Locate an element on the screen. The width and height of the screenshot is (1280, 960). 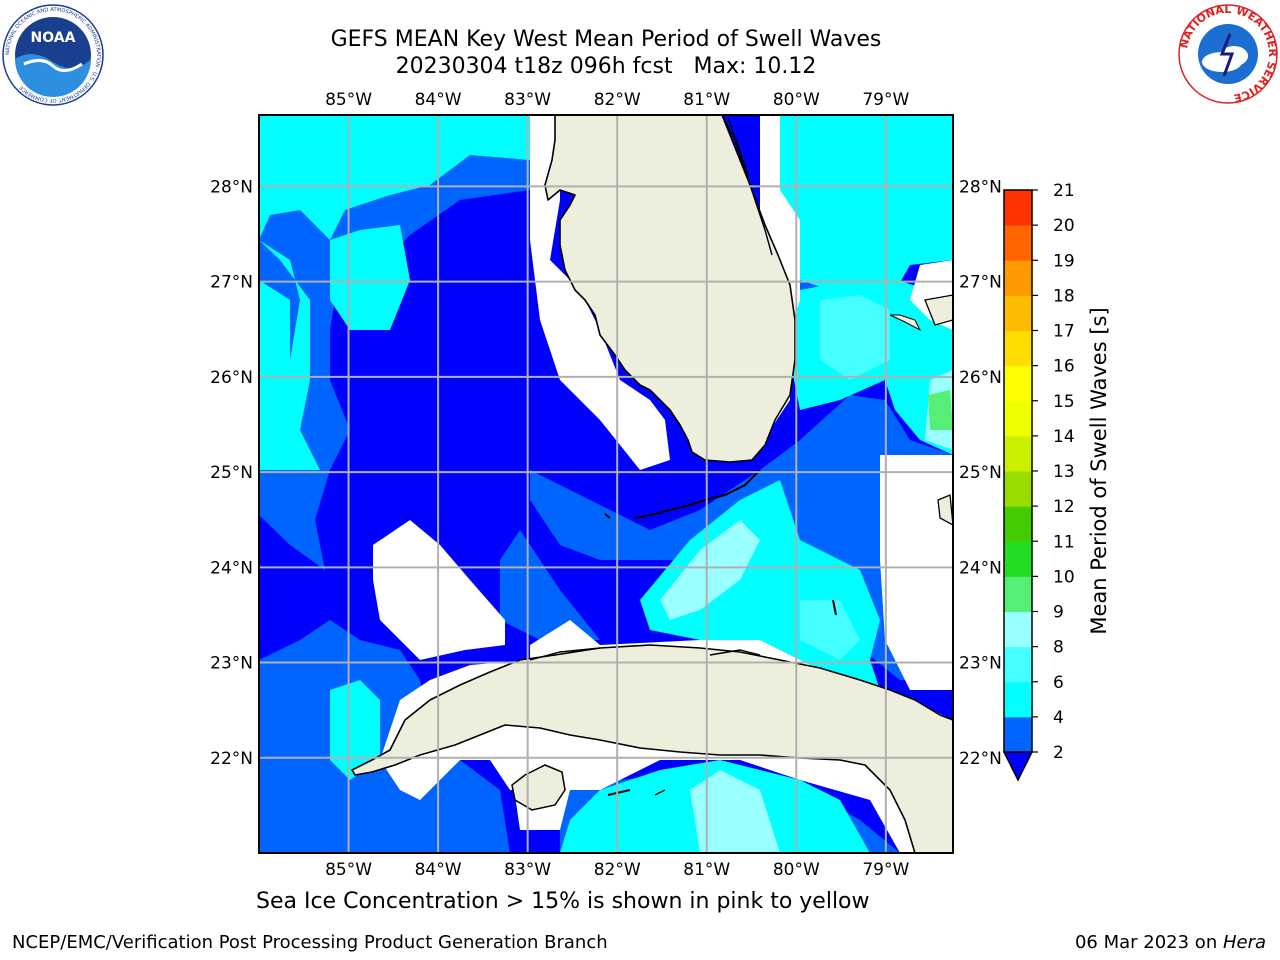
indian-river-coast is located at coordinates (747, 185).